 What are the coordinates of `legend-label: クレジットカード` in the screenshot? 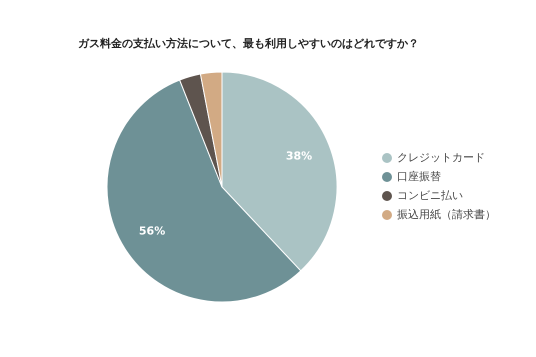 It's located at (441, 157).